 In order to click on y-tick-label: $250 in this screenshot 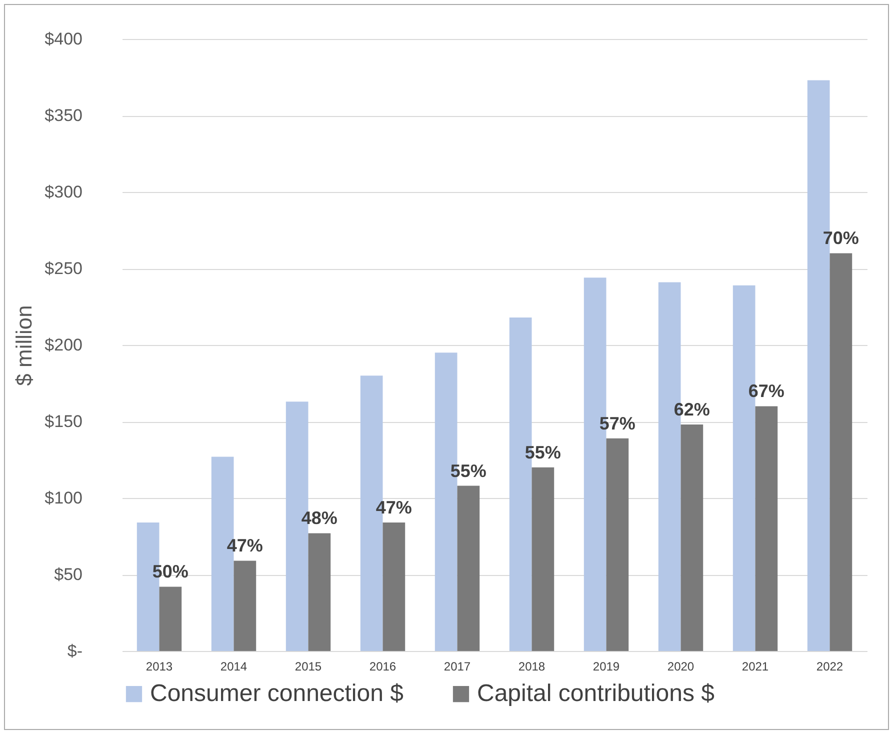, I will do `click(63, 268)`.